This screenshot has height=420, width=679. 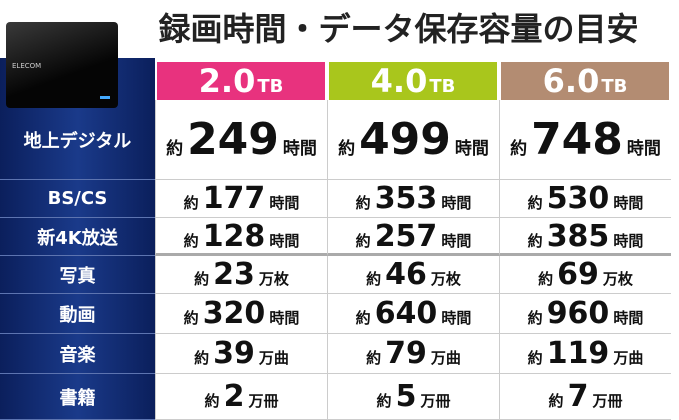 What do you see at coordinates (234, 353) in the screenshot?
I see `value: 39` at bounding box center [234, 353].